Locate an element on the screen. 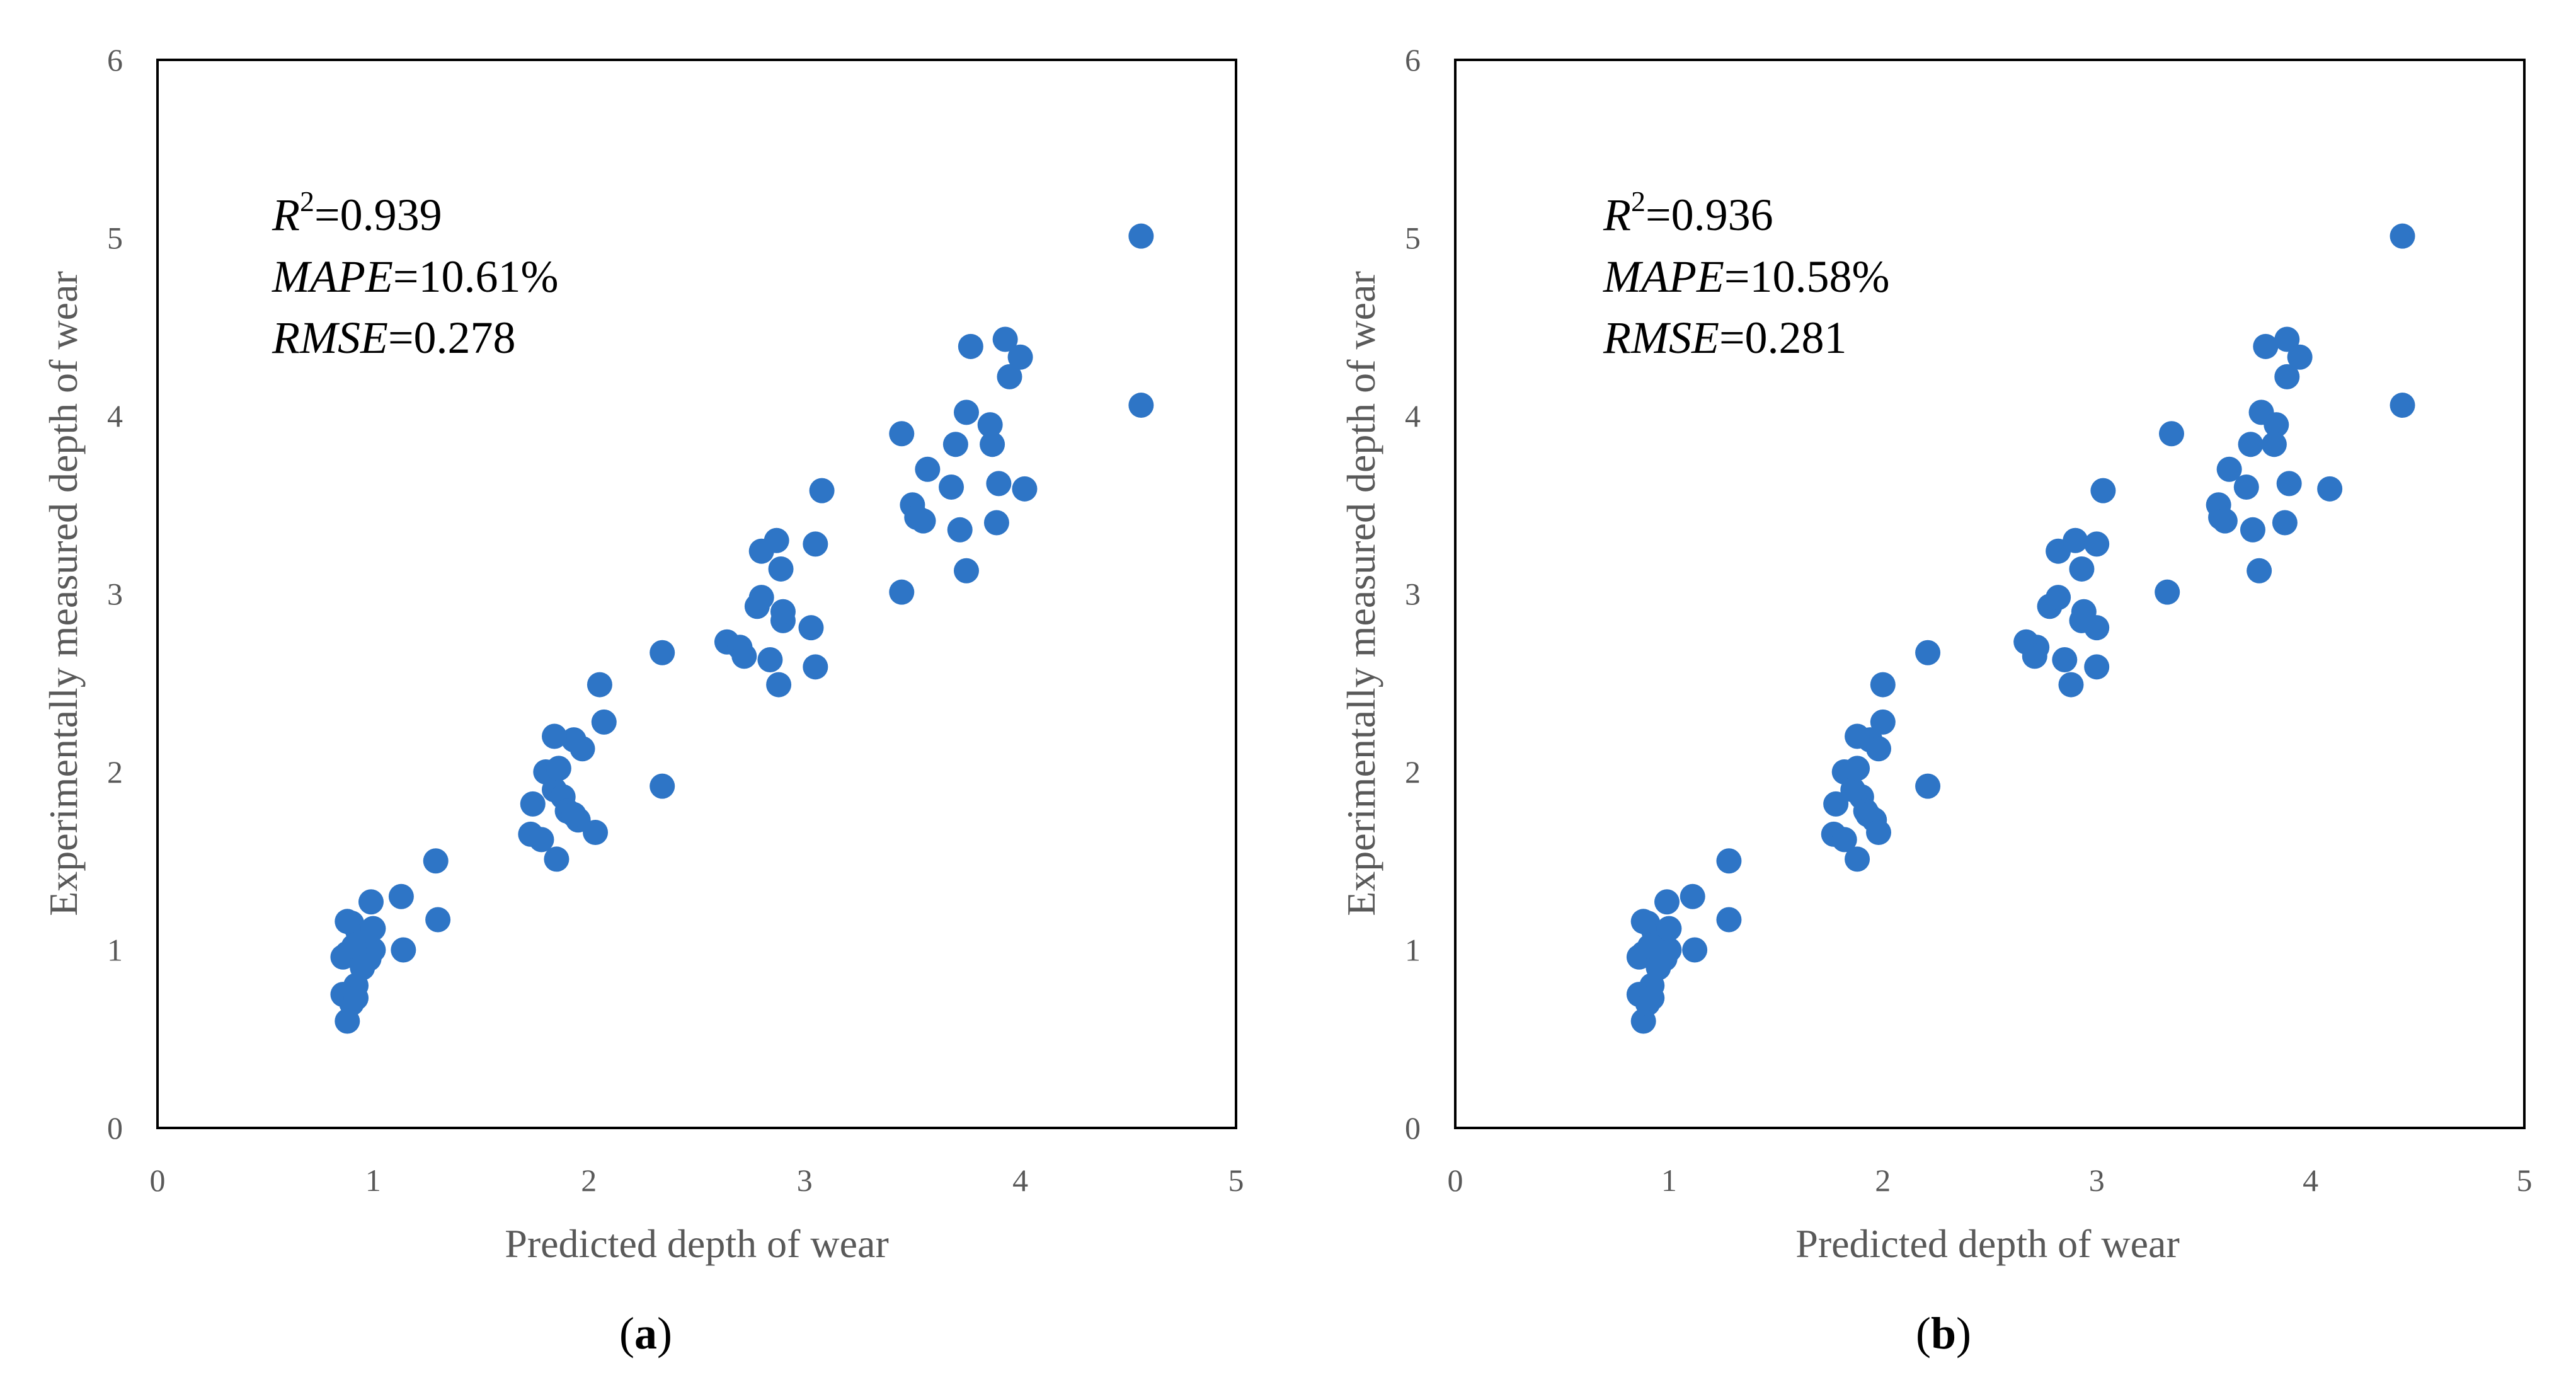 The width and height of the screenshot is (2576, 1380). panel-label-b: (b) is located at coordinates (1943, 1333).